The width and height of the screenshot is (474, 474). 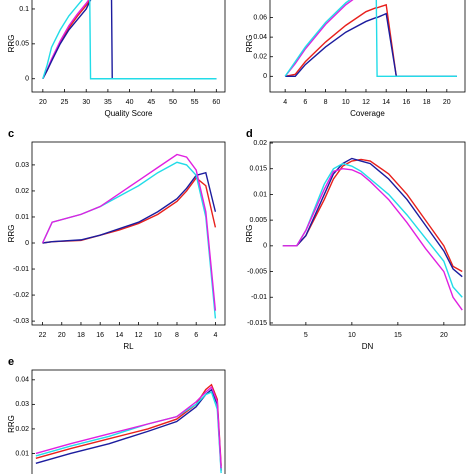 What do you see at coordinates (216, 102) in the screenshot?
I see `x-tick-label: 60` at bounding box center [216, 102].